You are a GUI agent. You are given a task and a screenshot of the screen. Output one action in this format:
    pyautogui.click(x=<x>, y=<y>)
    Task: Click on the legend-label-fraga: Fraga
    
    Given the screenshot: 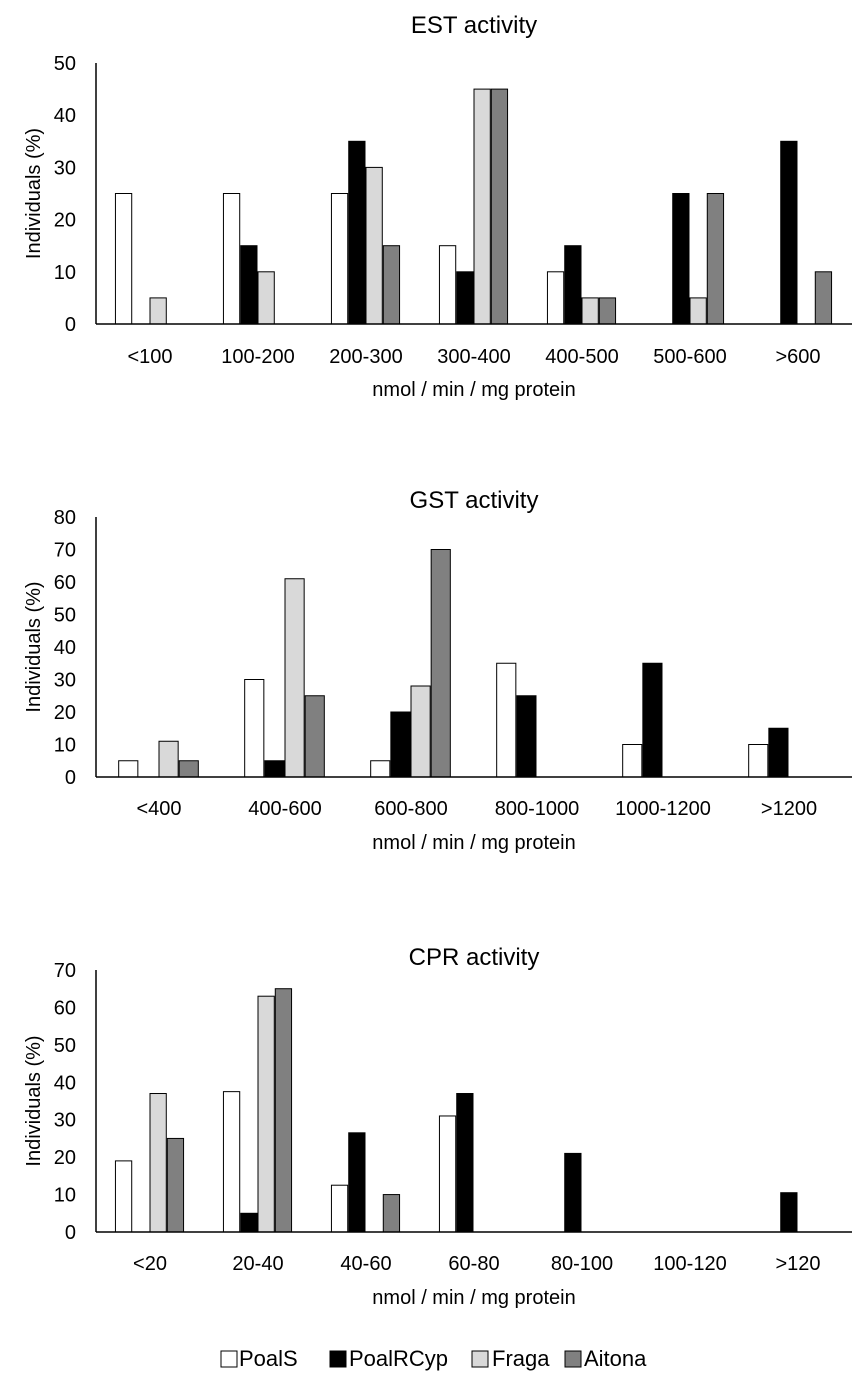 What is the action you would take?
    pyautogui.click(x=521, y=1358)
    